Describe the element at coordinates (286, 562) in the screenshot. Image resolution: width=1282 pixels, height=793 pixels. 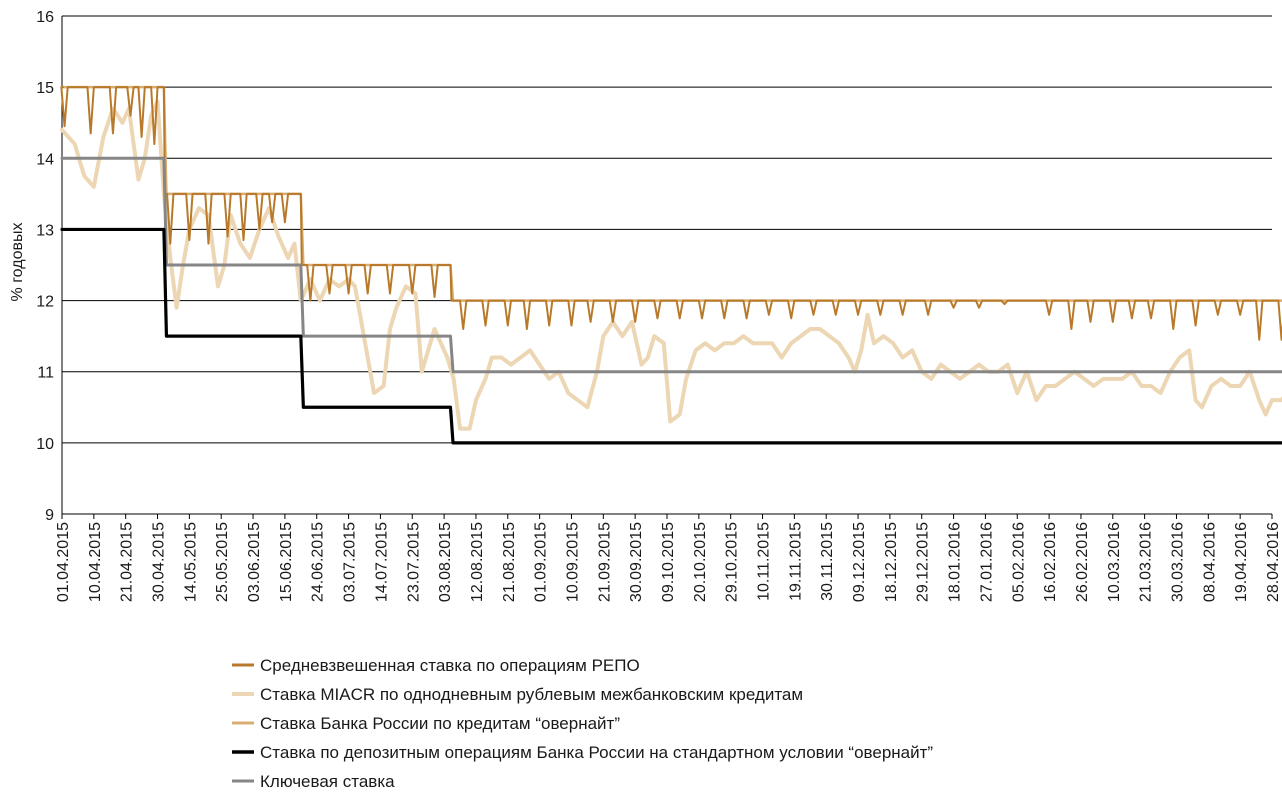
I see `x-tick-label: 15.06.2015` at that location.